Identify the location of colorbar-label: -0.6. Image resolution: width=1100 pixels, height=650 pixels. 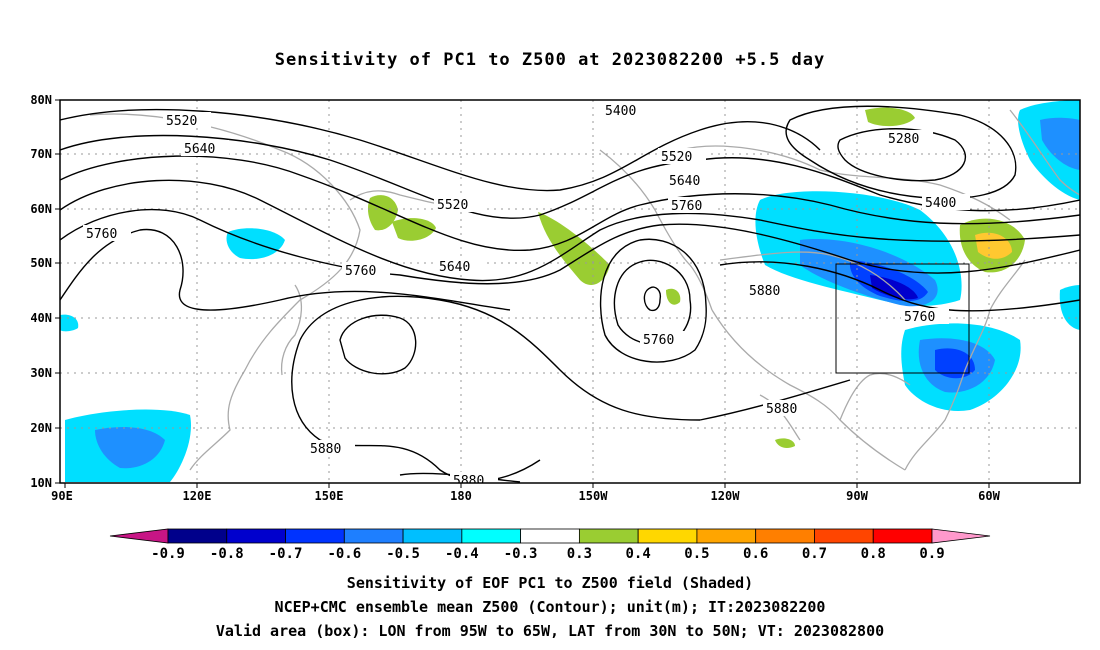
(344, 554).